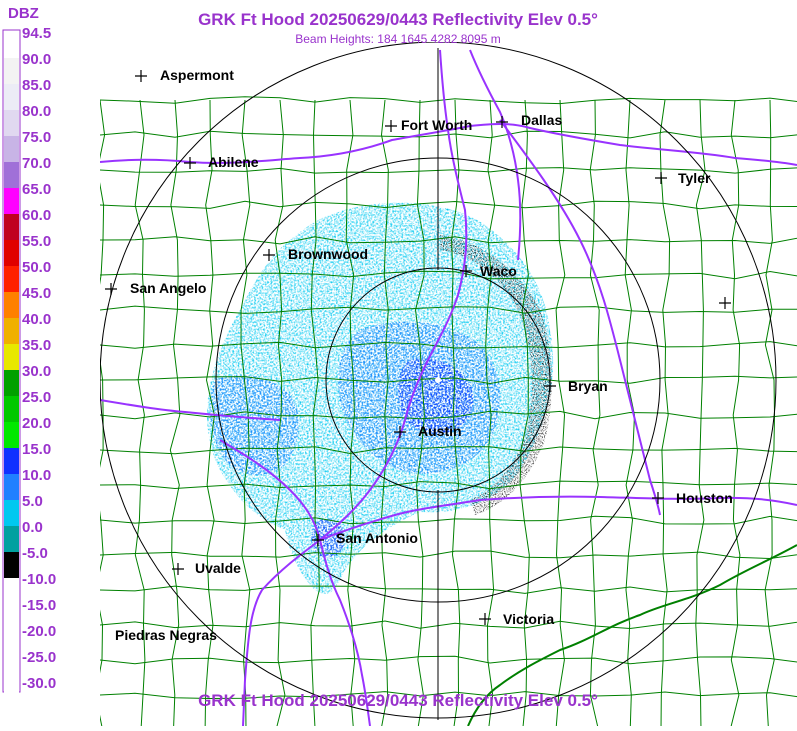 This screenshot has height=731, width=797. Describe the element at coordinates (377, 538) in the screenshot. I see `city-label: San Antonio` at that location.